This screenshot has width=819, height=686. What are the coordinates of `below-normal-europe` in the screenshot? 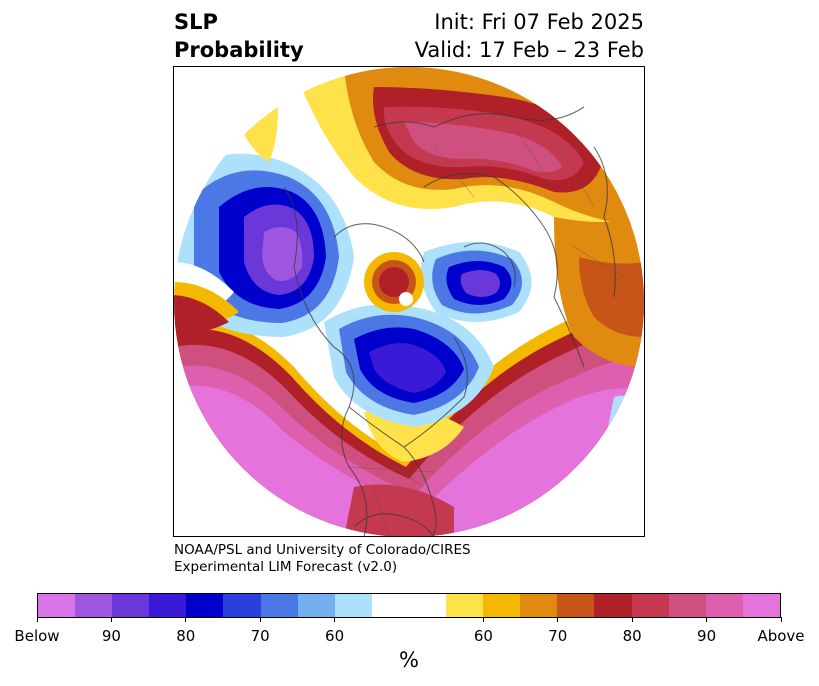 It's located at (476, 282).